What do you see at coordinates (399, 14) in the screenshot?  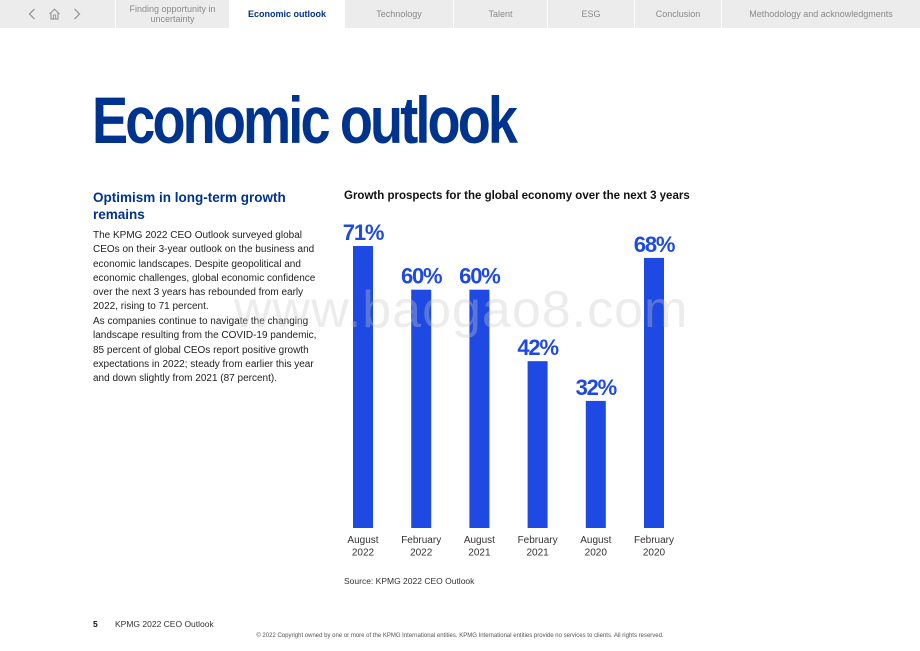 I see `tab-technology: Technology` at bounding box center [399, 14].